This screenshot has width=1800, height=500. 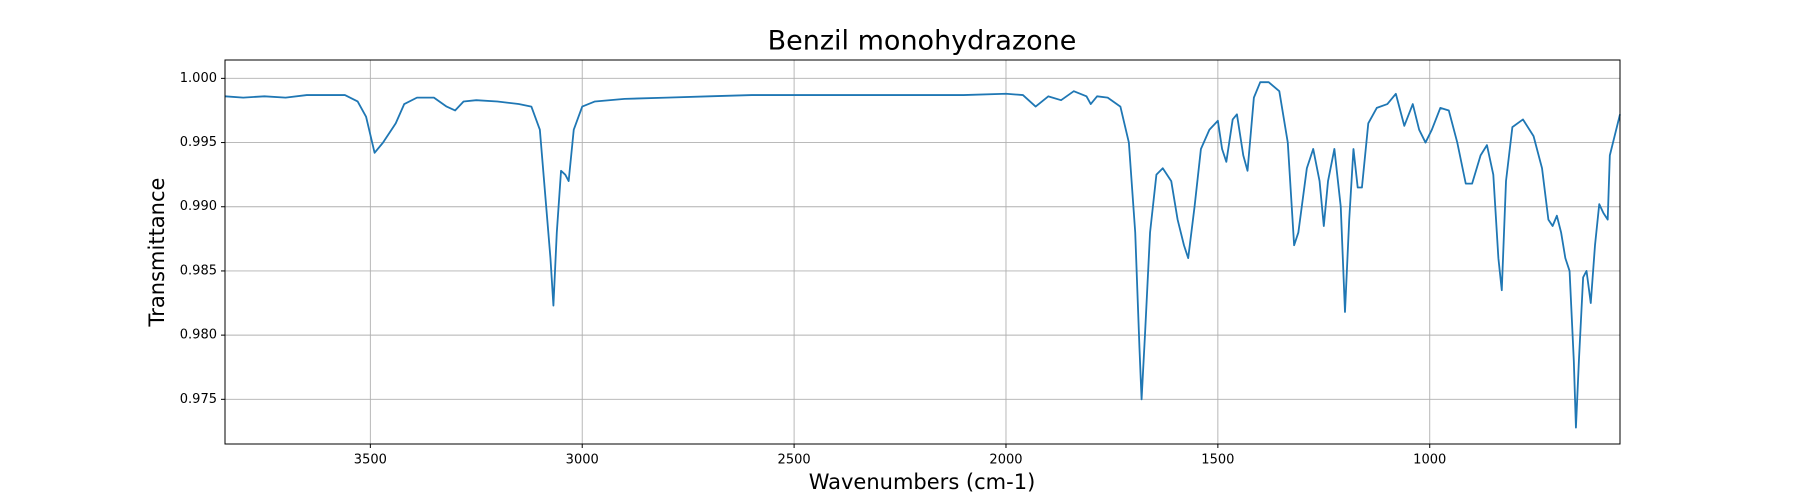 I want to click on x-tick-label: 1000, so click(x=1429, y=460).